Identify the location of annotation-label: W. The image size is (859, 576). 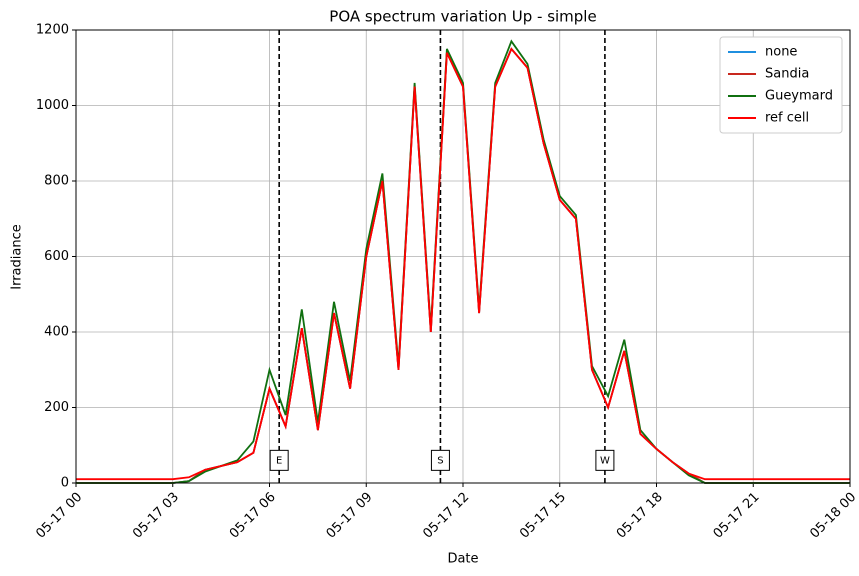
(605, 460).